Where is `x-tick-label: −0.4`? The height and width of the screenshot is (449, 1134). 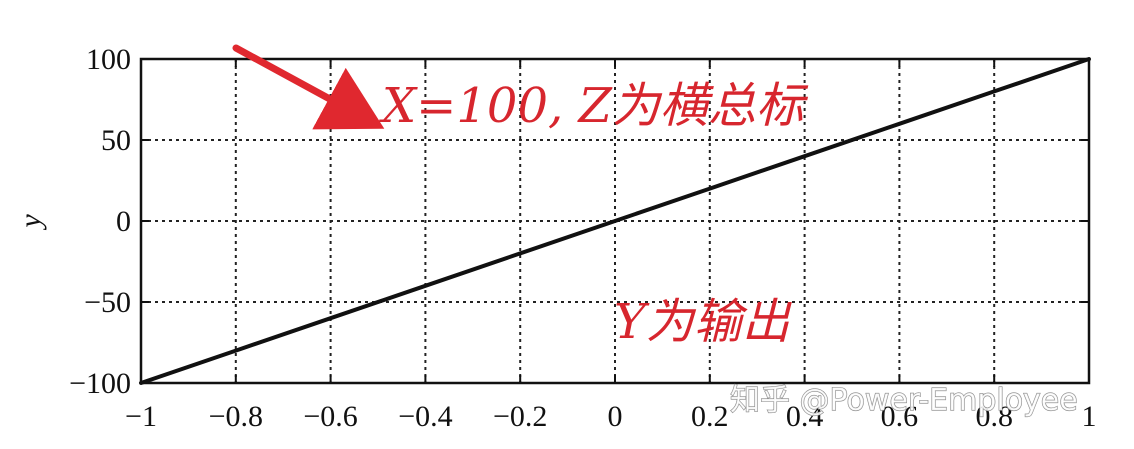
x-tick-label: −0.4 is located at coordinates (425, 416).